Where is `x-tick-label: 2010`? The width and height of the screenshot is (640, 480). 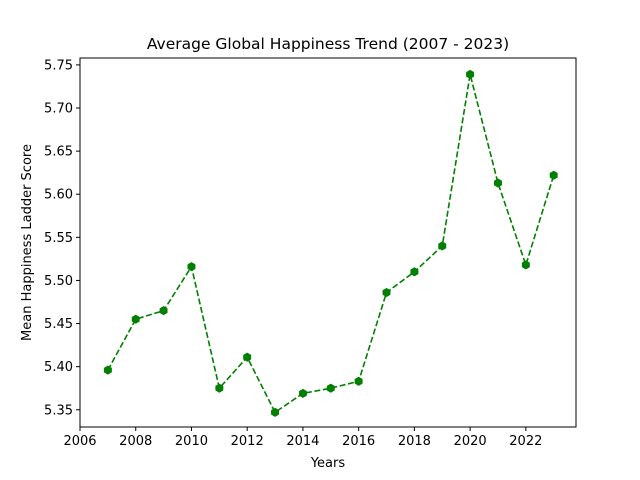 x-tick-label: 2010 is located at coordinates (191, 441).